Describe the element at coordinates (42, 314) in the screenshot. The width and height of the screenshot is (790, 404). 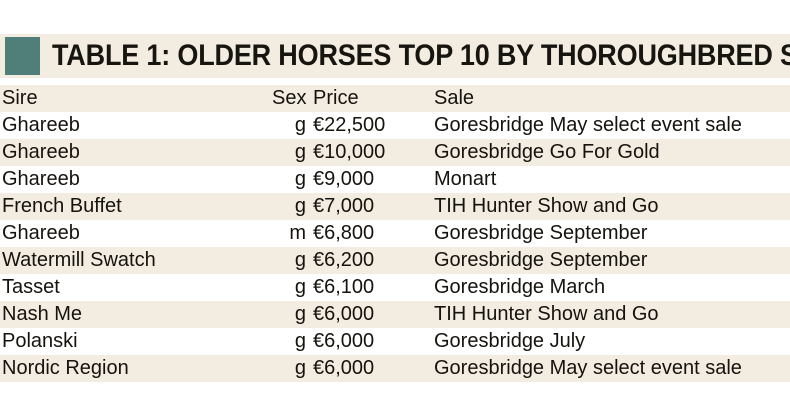
I see `cell-sire: Nash Me` at that location.